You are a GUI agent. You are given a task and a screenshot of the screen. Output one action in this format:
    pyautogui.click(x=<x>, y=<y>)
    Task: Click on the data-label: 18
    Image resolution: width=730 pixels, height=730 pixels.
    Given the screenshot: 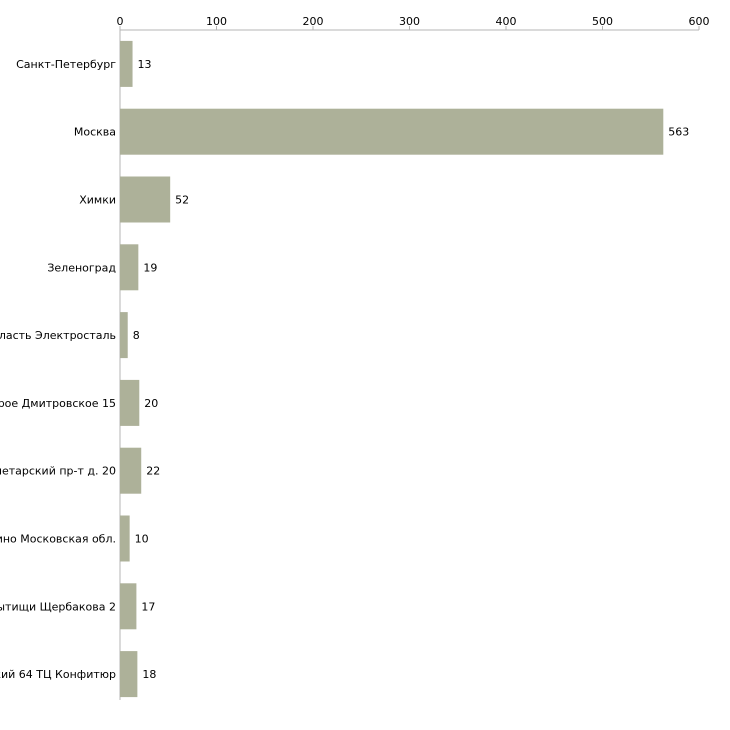 What is the action you would take?
    pyautogui.click(x=149, y=674)
    